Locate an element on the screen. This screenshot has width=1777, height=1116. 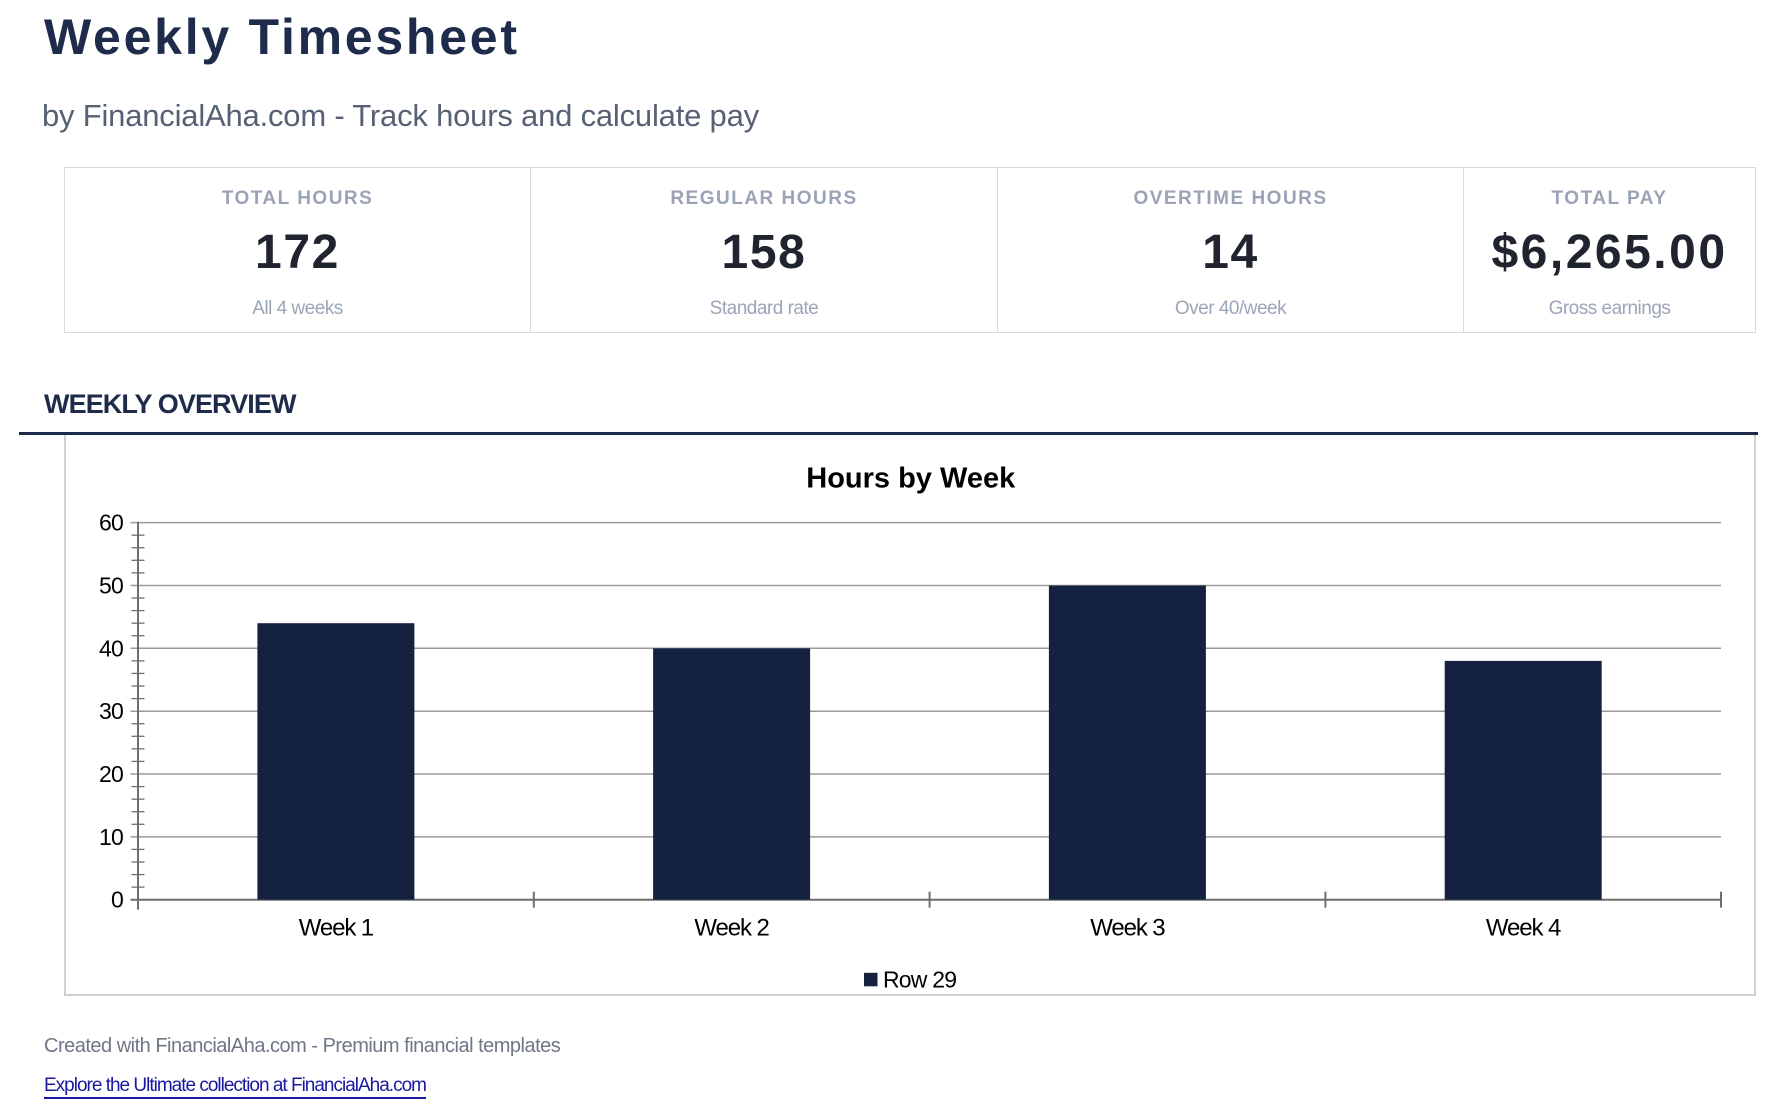
svg-text: 10 is located at coordinates (111, 837).